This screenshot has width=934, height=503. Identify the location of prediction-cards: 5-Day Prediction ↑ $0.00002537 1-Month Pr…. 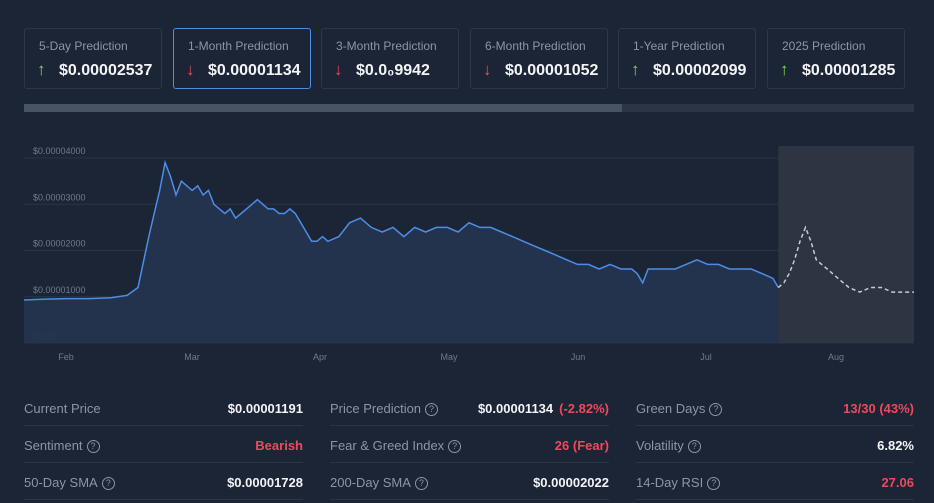
(469, 59).